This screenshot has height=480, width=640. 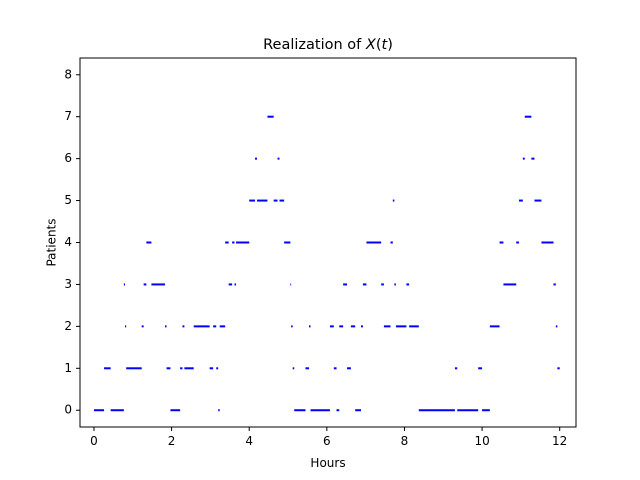 What do you see at coordinates (68, 410) in the screenshot?
I see `y-tick-label: 0` at bounding box center [68, 410].